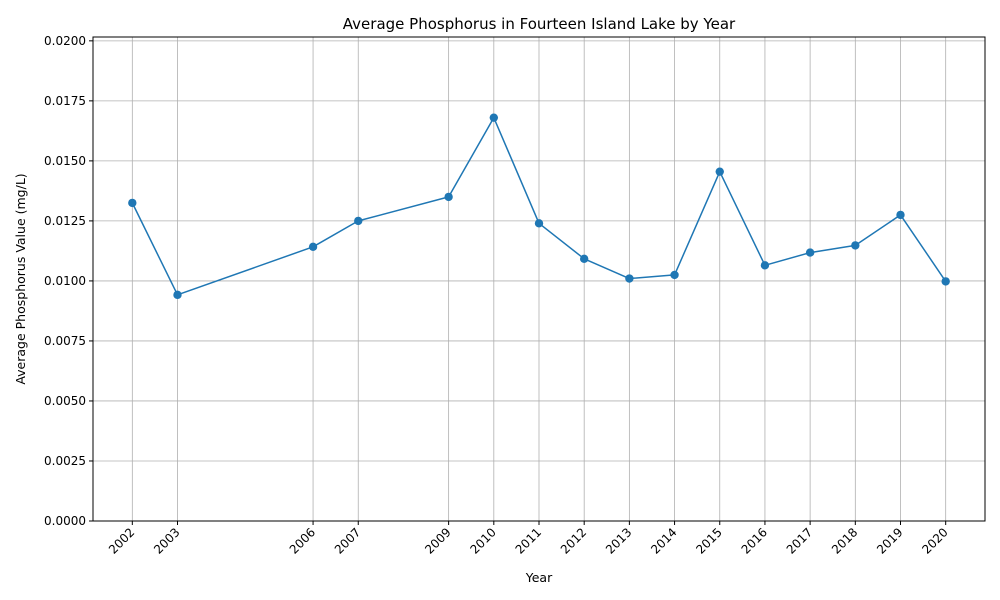  I want to click on x-tick-label: 2017, so click(799, 540).